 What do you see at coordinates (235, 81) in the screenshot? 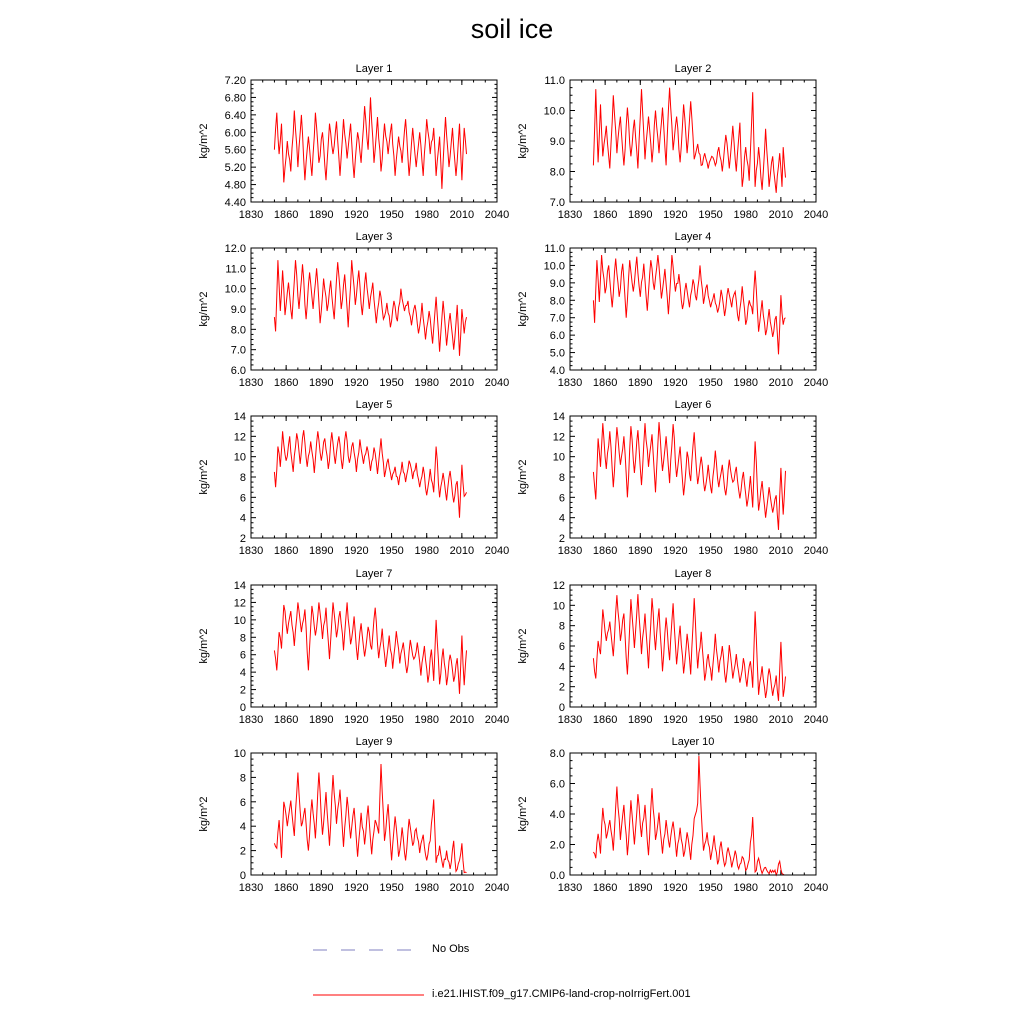
I see `y-tick-label: 7.20` at bounding box center [235, 81].